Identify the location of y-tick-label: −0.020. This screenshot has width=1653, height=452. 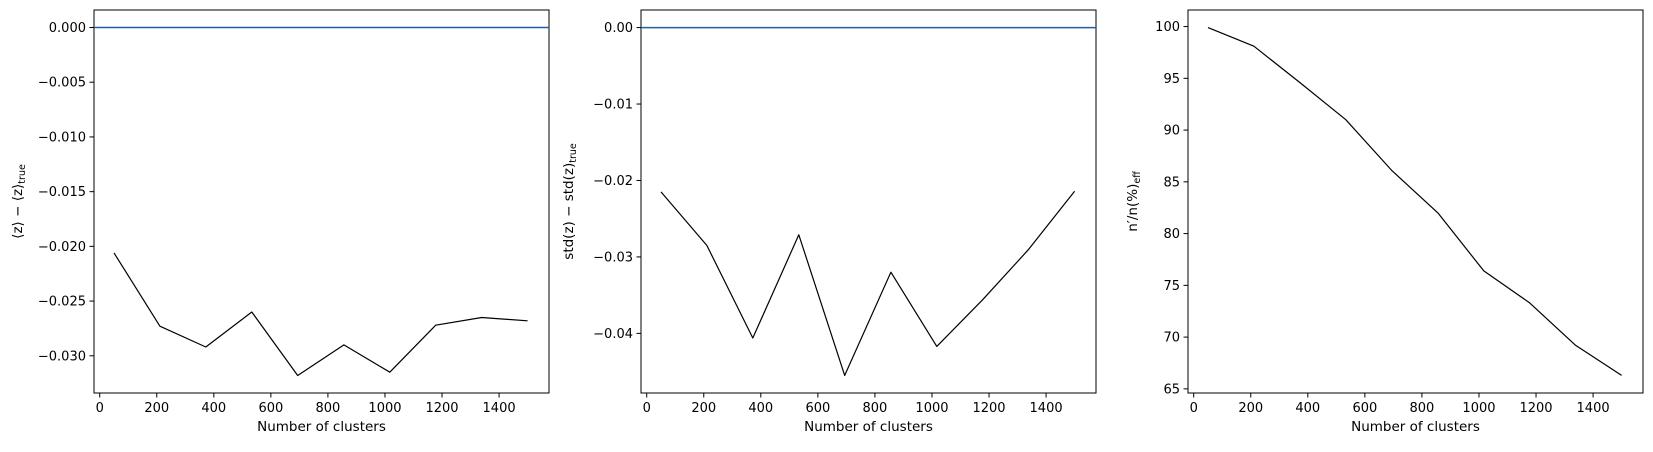
(62, 247).